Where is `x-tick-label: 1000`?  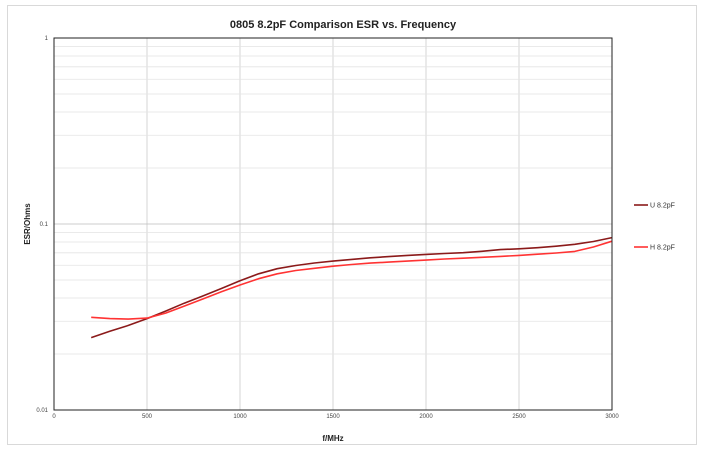 x-tick-label: 1000 is located at coordinates (240, 417).